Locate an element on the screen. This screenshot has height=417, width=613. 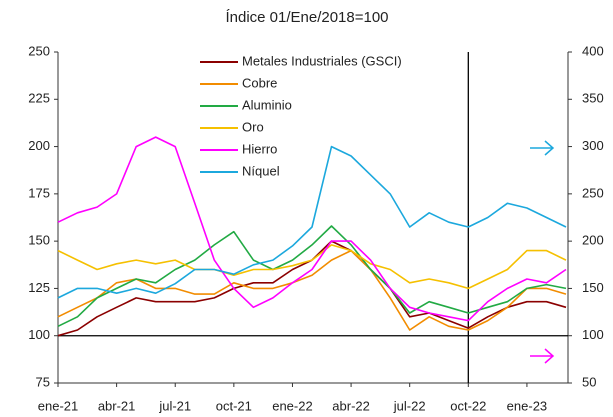
y2-tick-label: 250 is located at coordinates (593, 192).